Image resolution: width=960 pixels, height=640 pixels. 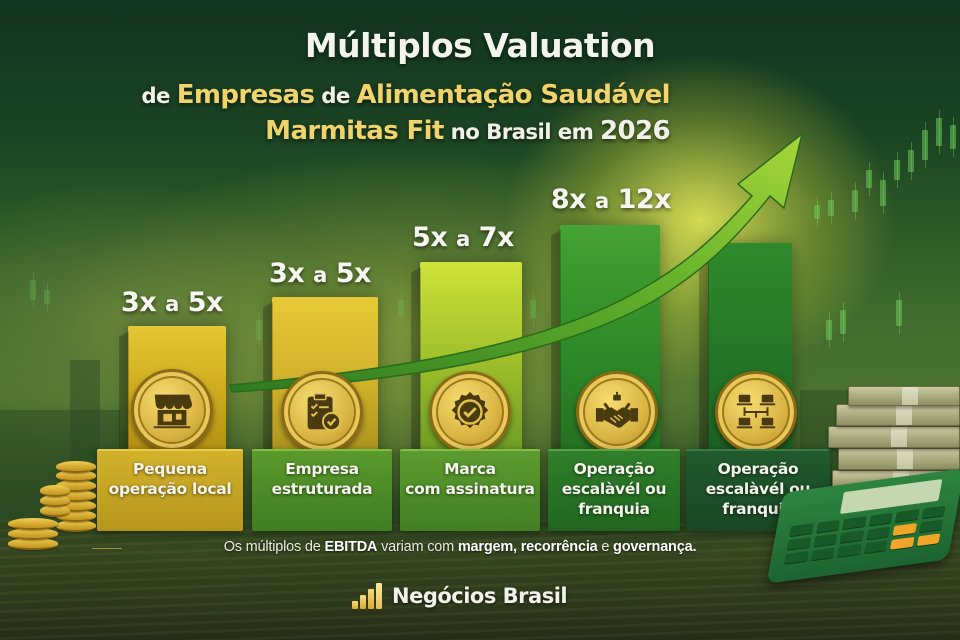 I want to click on brand-name: Negócios Brasil, so click(x=480, y=596).